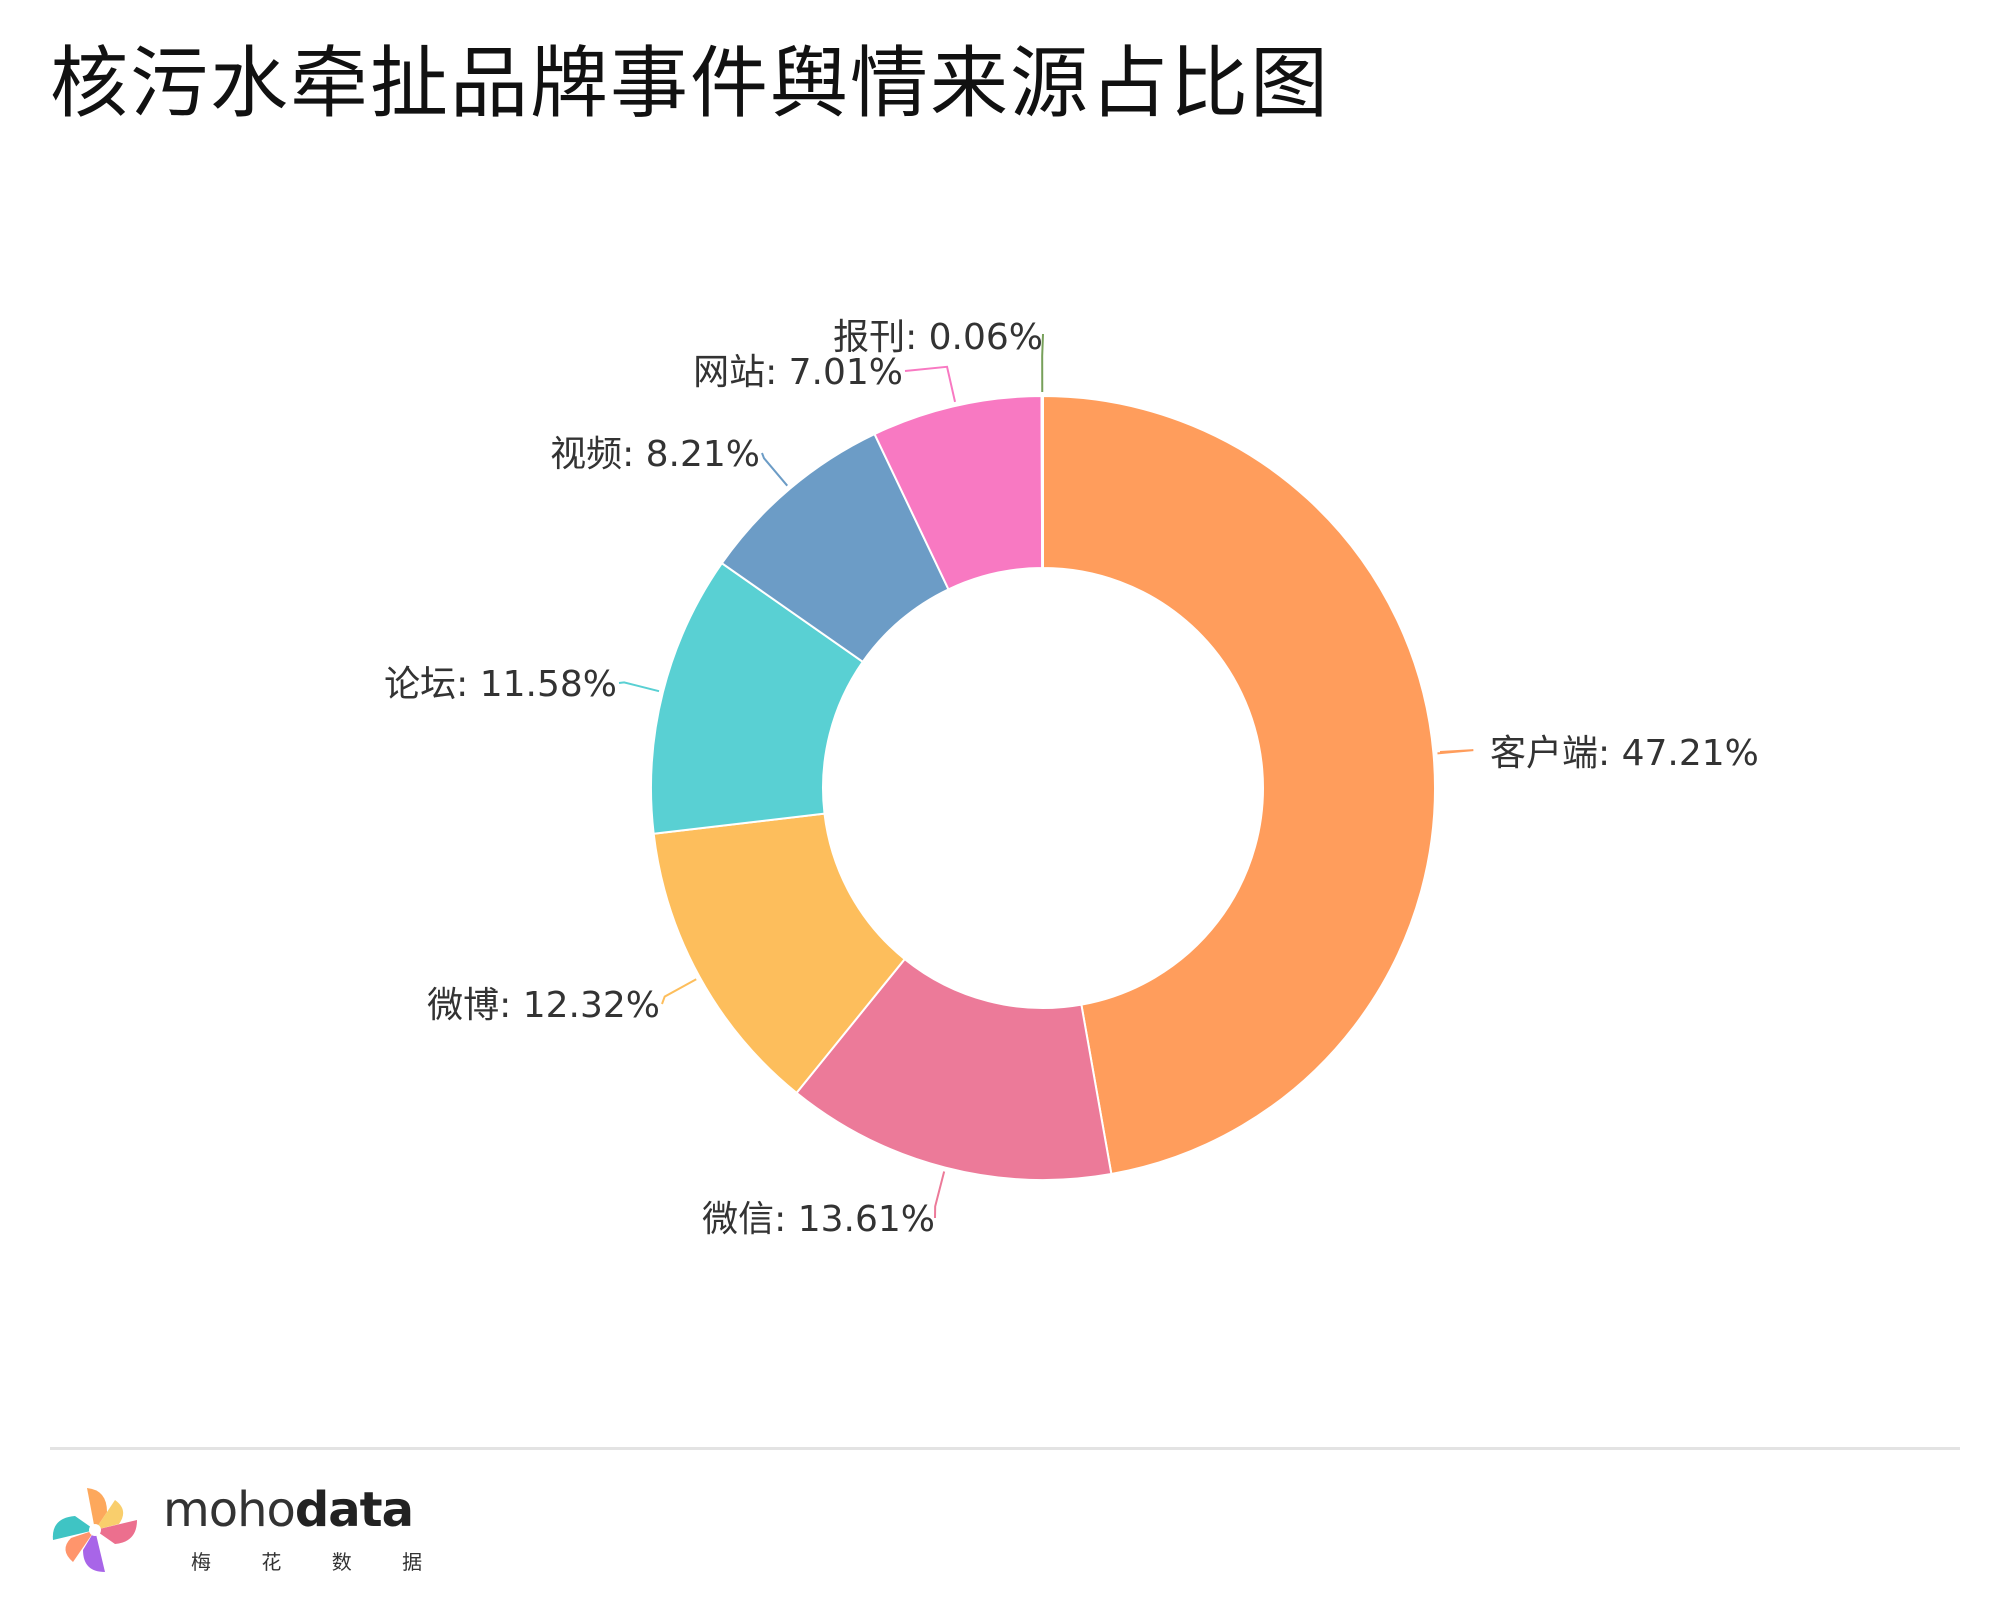 The height and width of the screenshot is (1600, 2000). What do you see at coordinates (94, 1530) in the screenshot?
I see `pinwheel-logo-icon` at bounding box center [94, 1530].